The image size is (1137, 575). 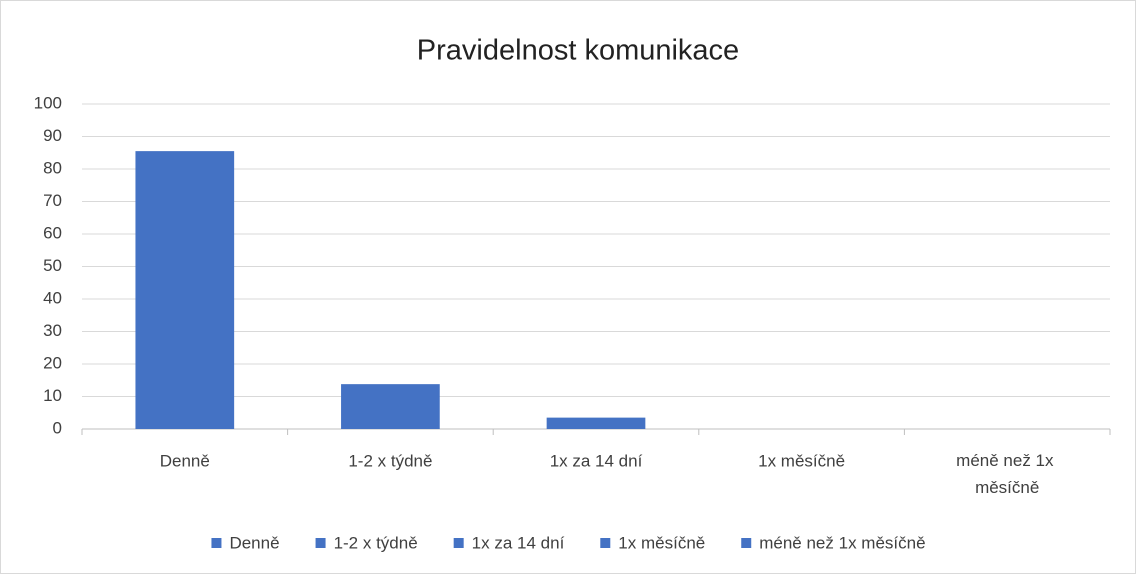 What do you see at coordinates (254, 542) in the screenshot?
I see `legend-label: Denně` at bounding box center [254, 542].